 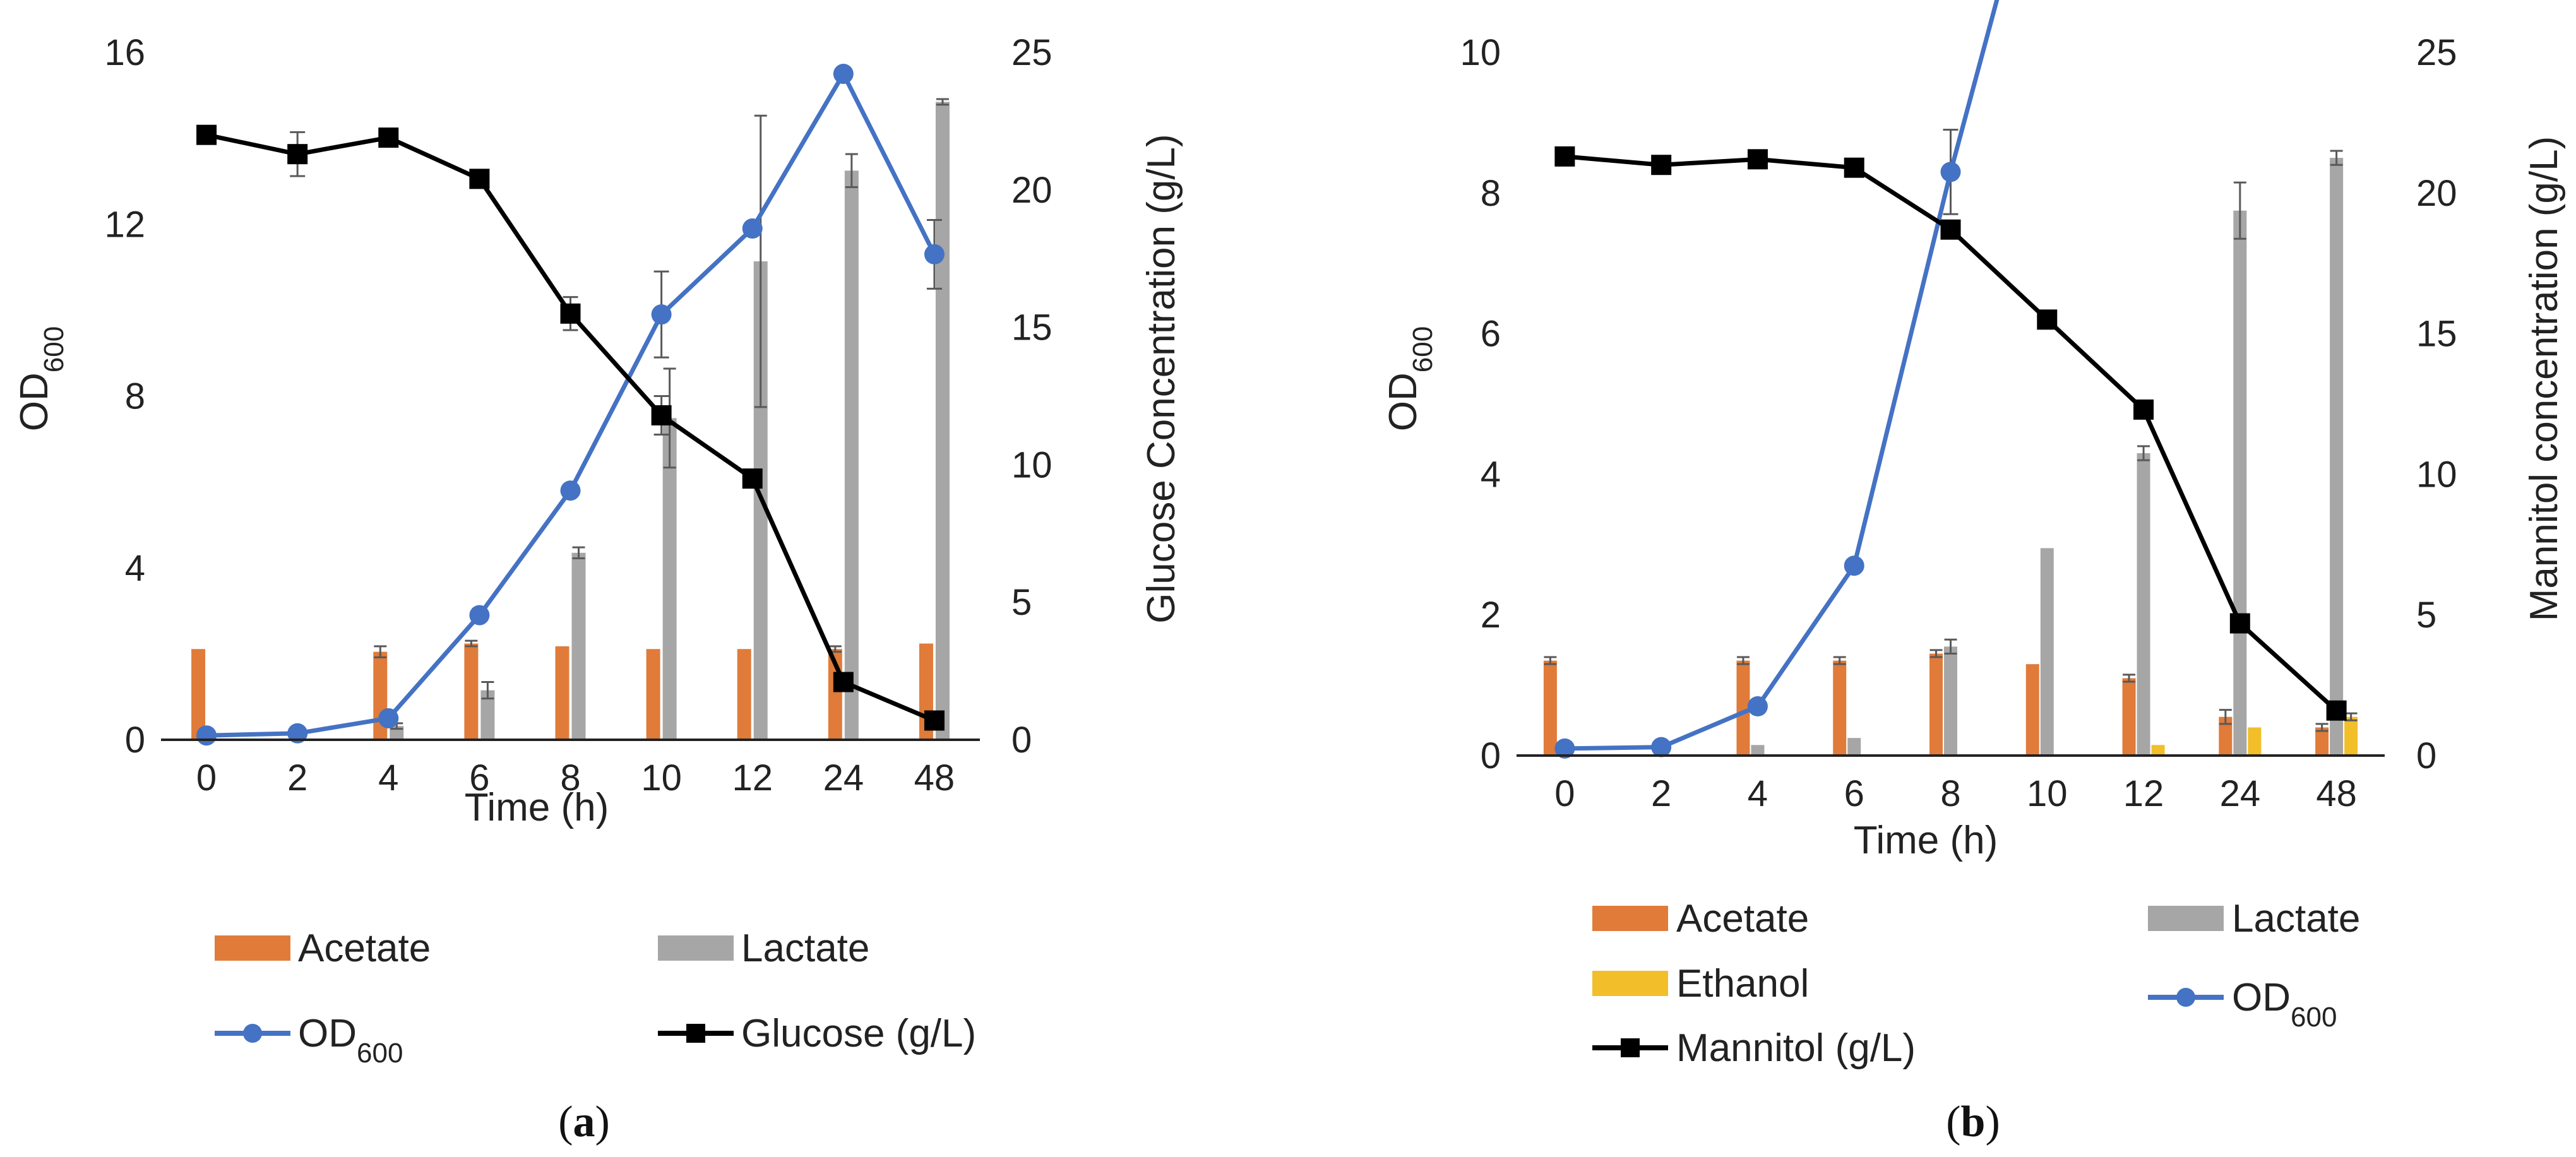 What do you see at coordinates (479, 777) in the screenshot?
I see `x-tick-label: 6` at bounding box center [479, 777].